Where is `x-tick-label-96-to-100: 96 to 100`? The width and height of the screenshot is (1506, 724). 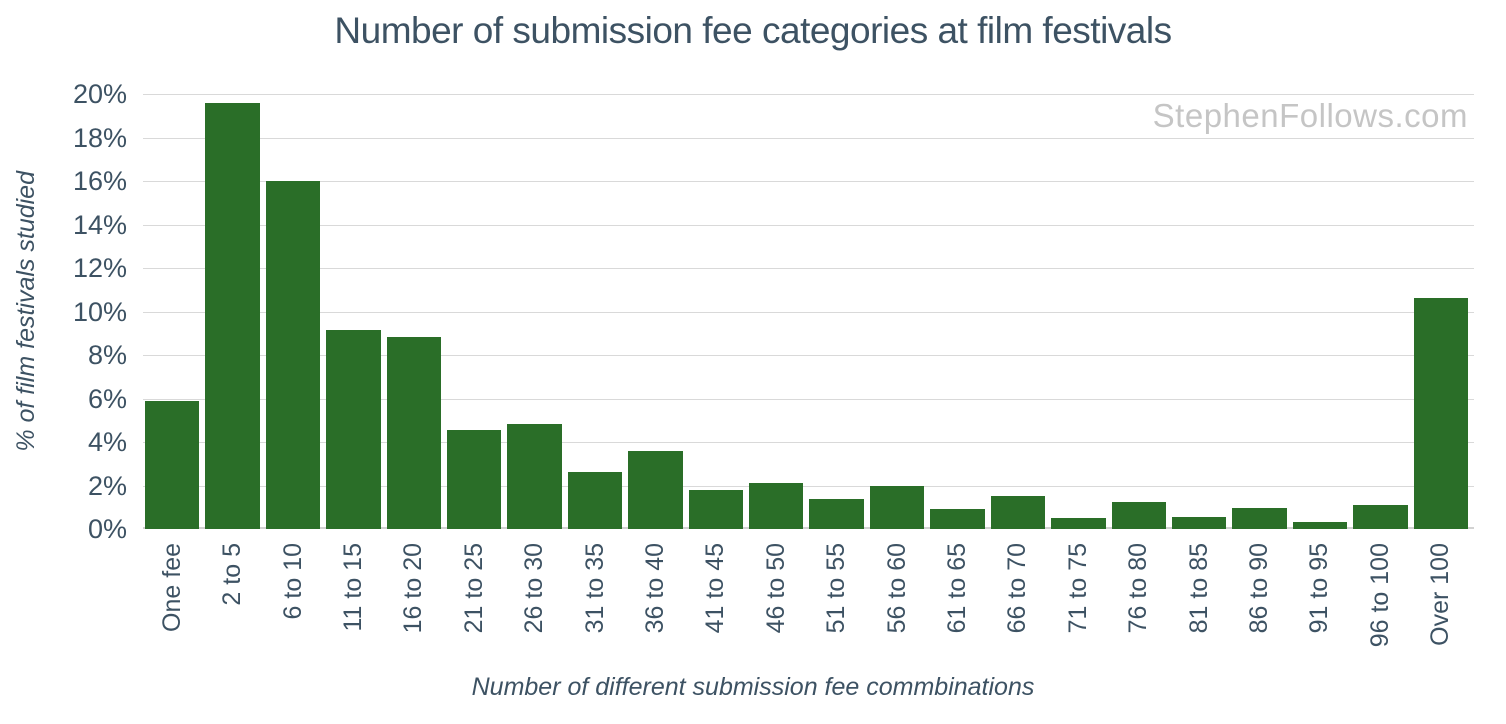 x-tick-label-96-to-100: 96 to 100 is located at coordinates (1379, 595).